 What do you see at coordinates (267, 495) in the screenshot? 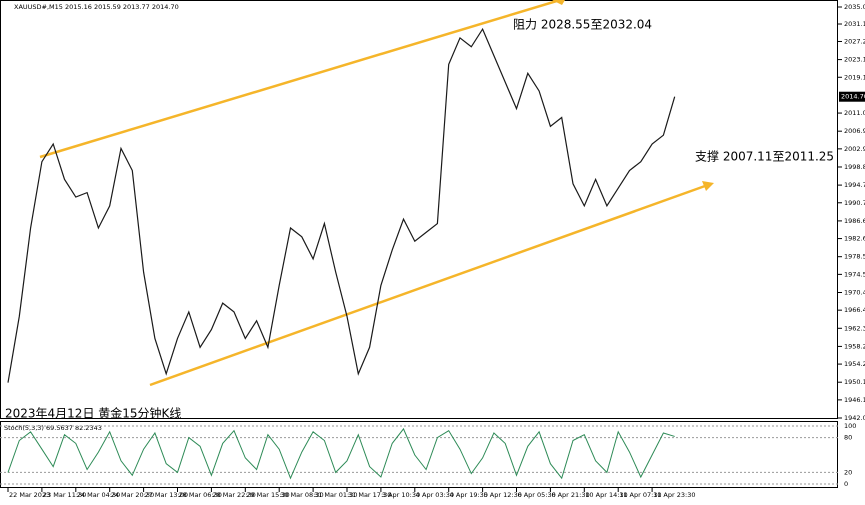
I see `x-tick-label: 29 Mar 15:30` at bounding box center [267, 495].